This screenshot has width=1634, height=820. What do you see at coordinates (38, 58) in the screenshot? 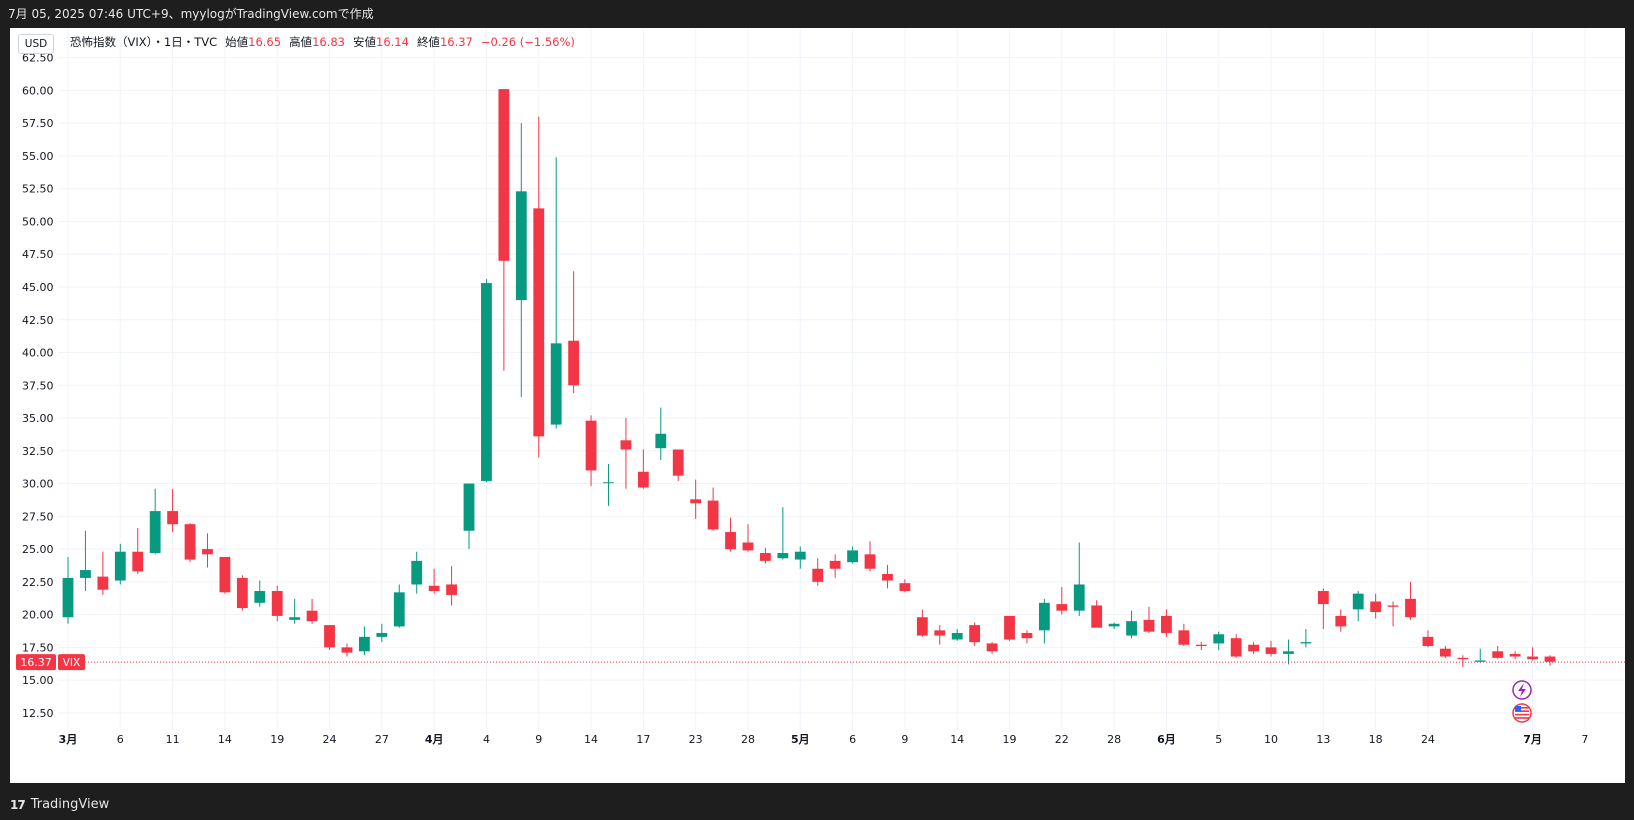
I see `y-tick-label: 62.50` at bounding box center [38, 58].